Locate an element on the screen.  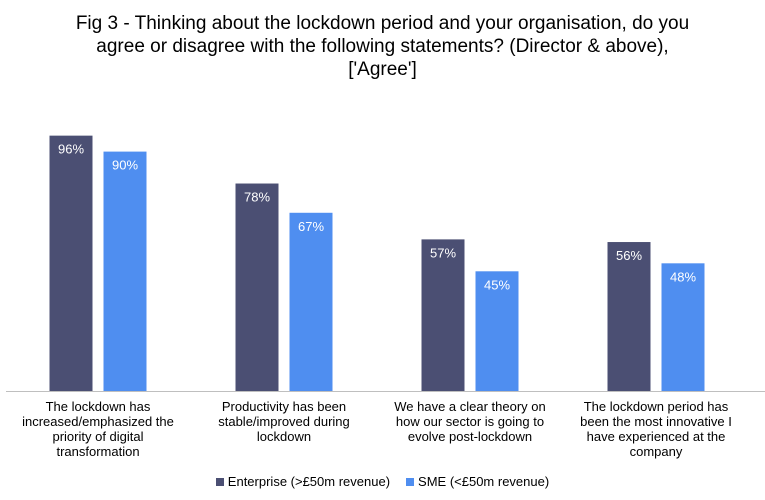
bar-s1-c1 is located at coordinates (71, 263).